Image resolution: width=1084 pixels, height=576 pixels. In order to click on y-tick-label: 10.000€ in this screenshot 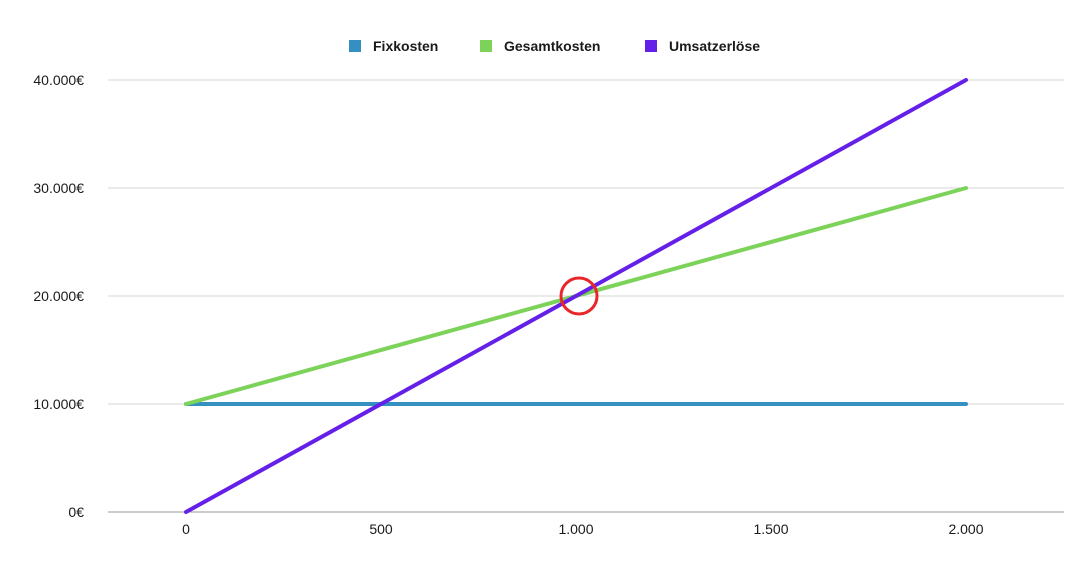, I will do `click(58, 404)`.